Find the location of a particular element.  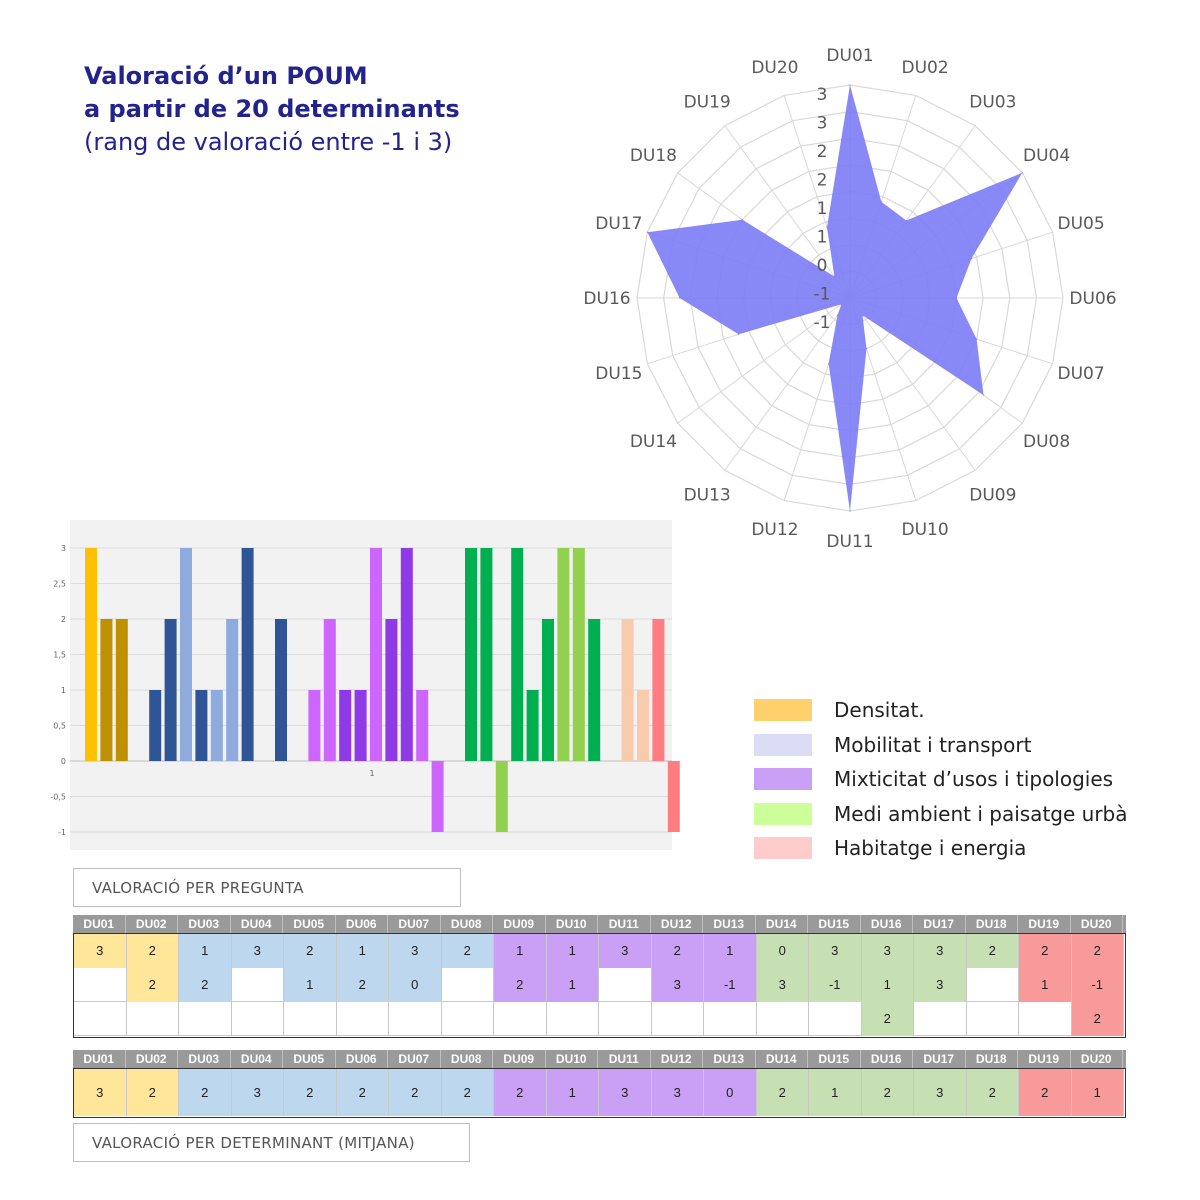

radar-category-label: DU01 is located at coordinates (849, 56).